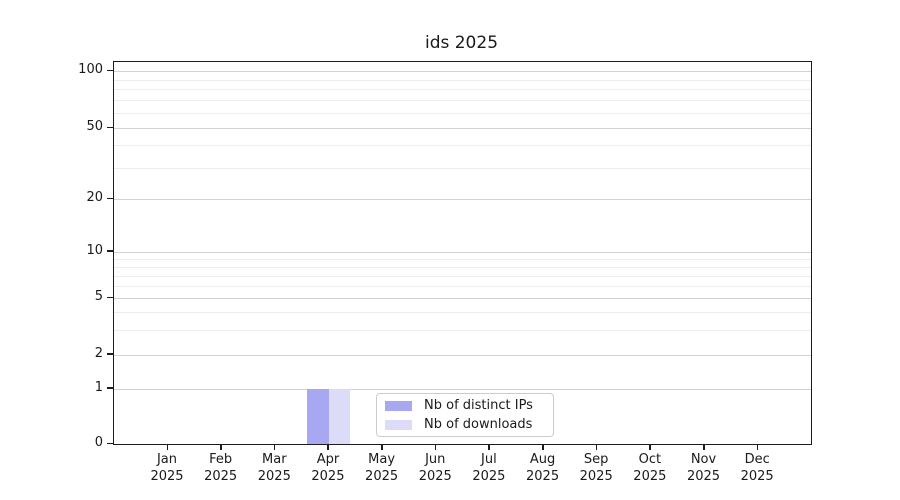  What do you see at coordinates (98, 442) in the screenshot?
I see `y-tick-label: 0` at bounding box center [98, 442].